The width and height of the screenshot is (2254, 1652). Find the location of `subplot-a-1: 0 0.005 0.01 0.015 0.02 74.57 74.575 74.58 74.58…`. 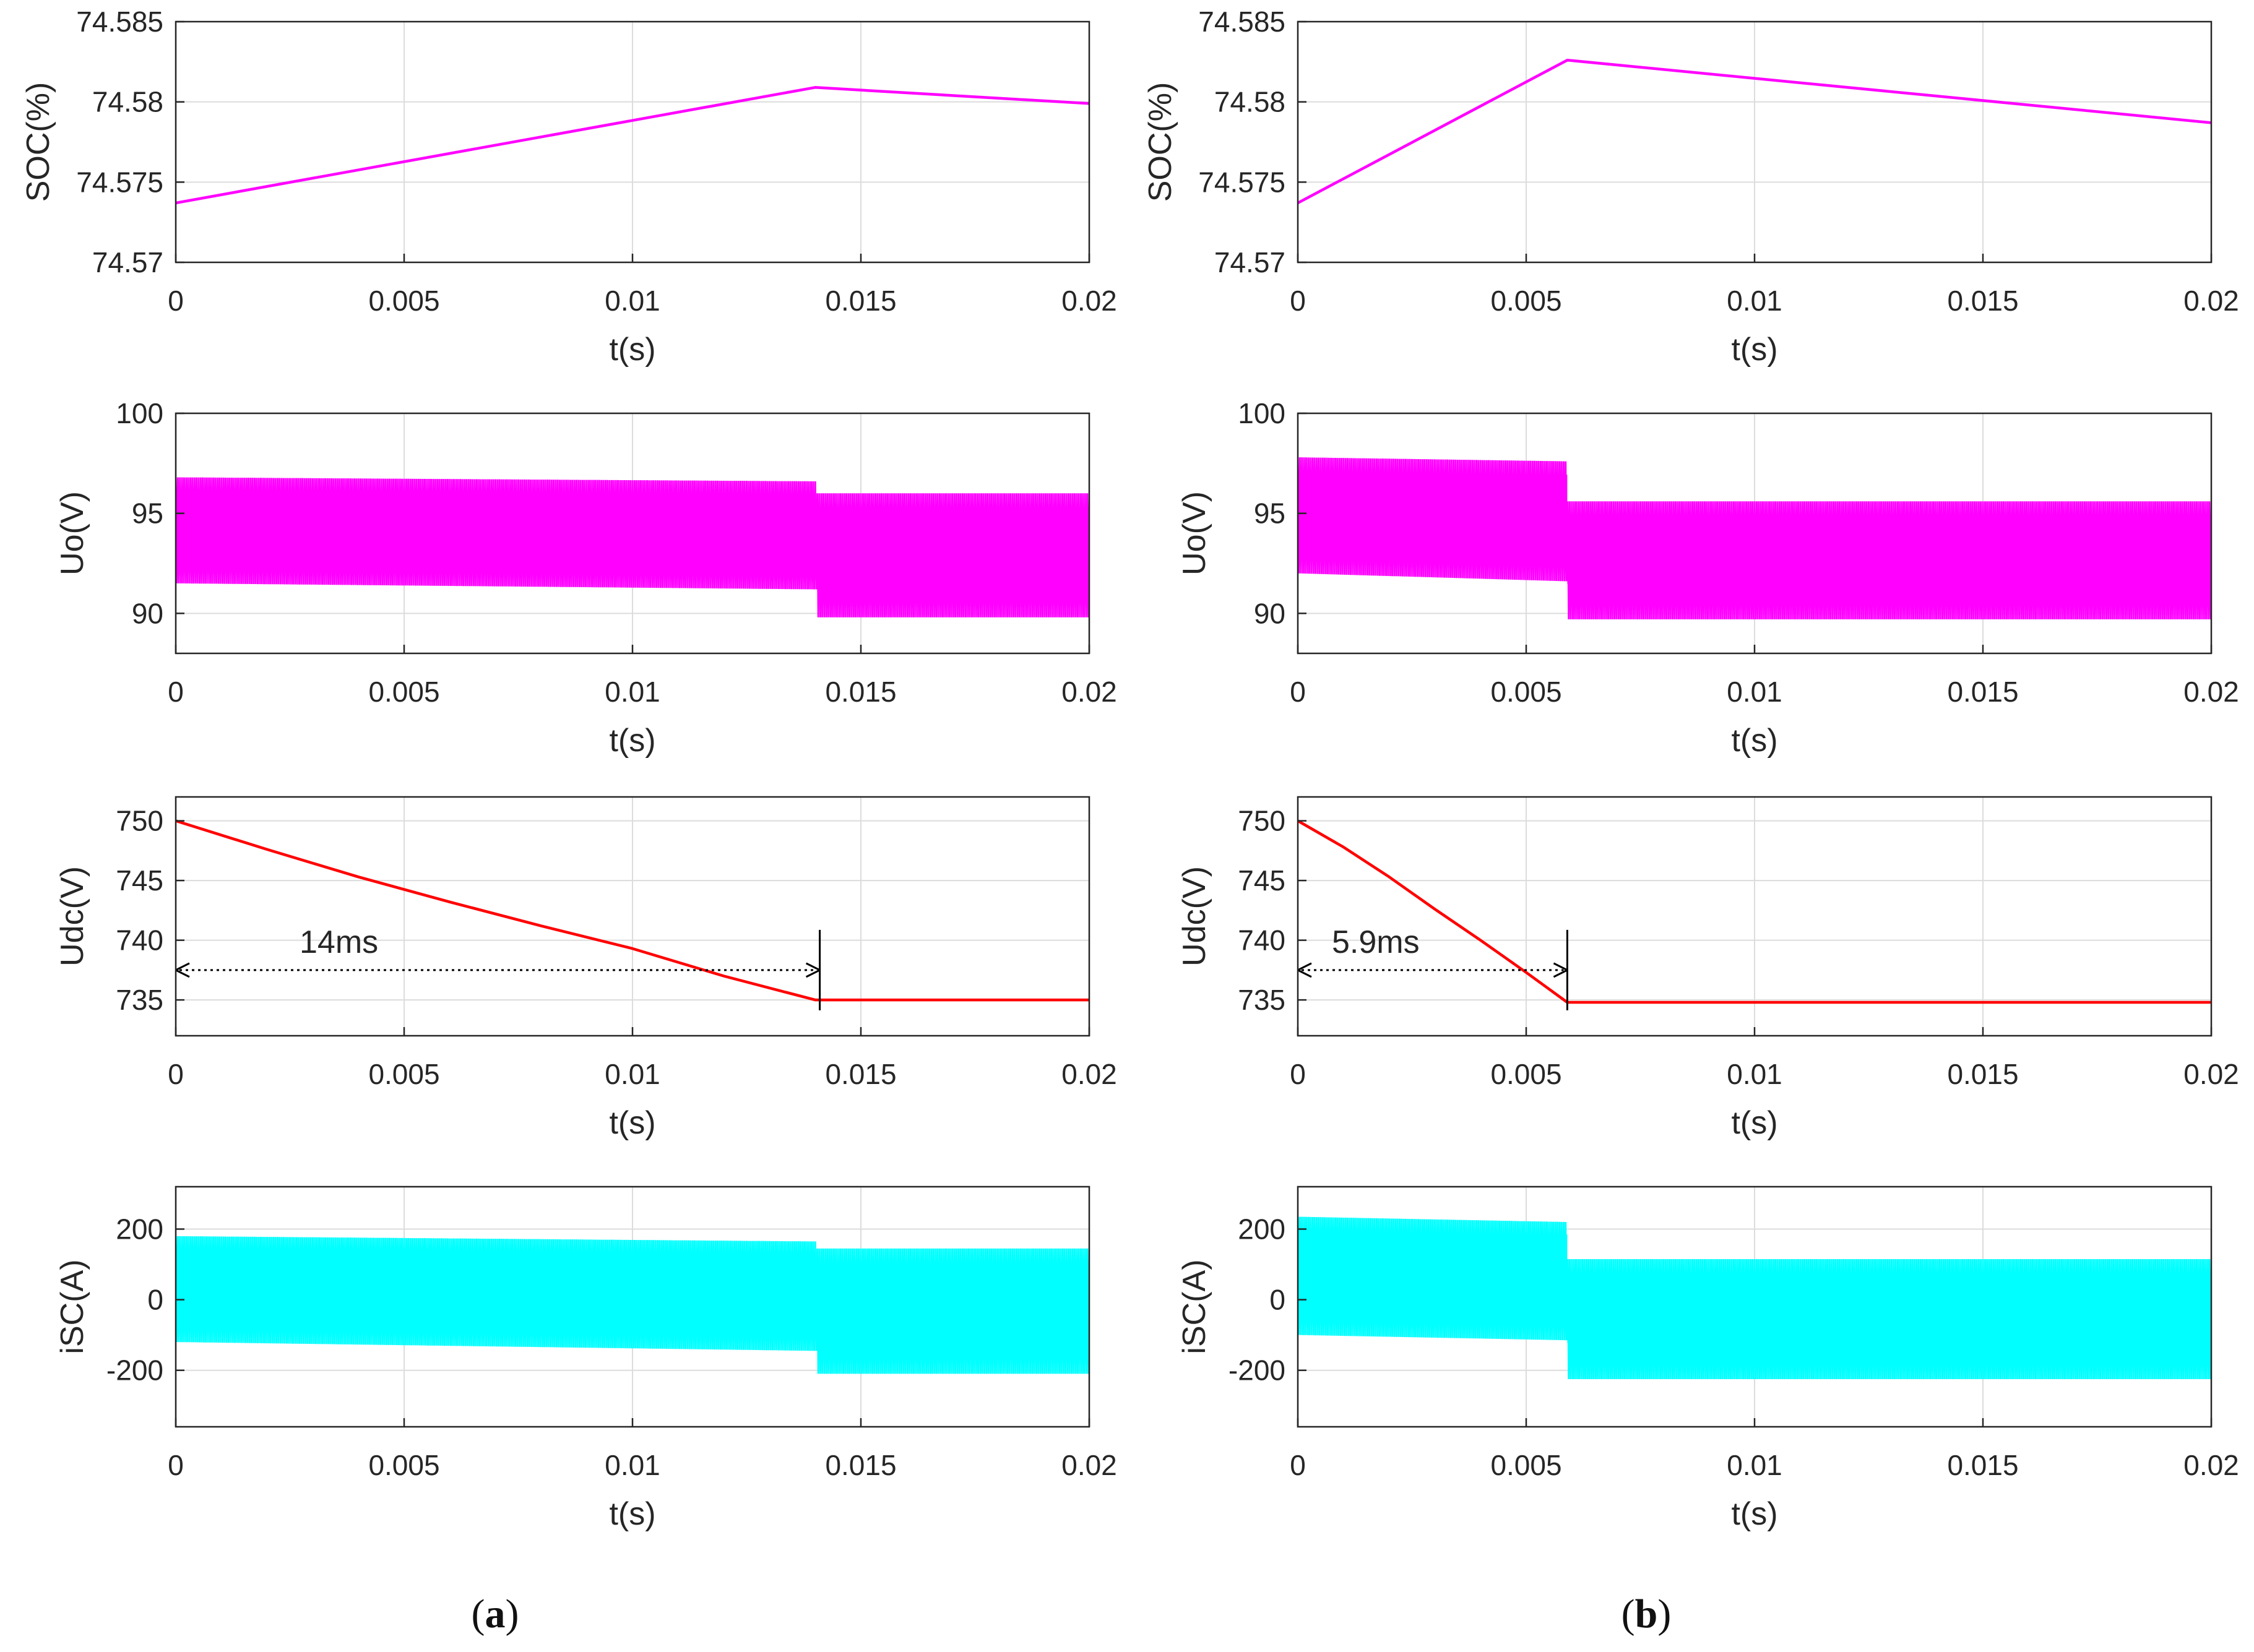

subplot-a-1: 0 0.005 0.01 0.015 0.02 74.57 74.575 74.58 74.58… is located at coordinates (568, 187).